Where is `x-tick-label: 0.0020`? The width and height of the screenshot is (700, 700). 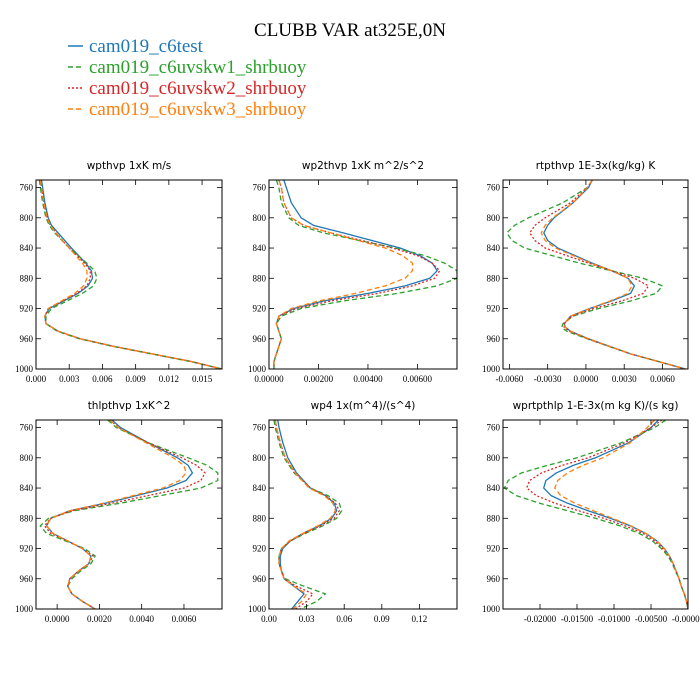 x-tick-label: 0.0020 is located at coordinates (99, 619).